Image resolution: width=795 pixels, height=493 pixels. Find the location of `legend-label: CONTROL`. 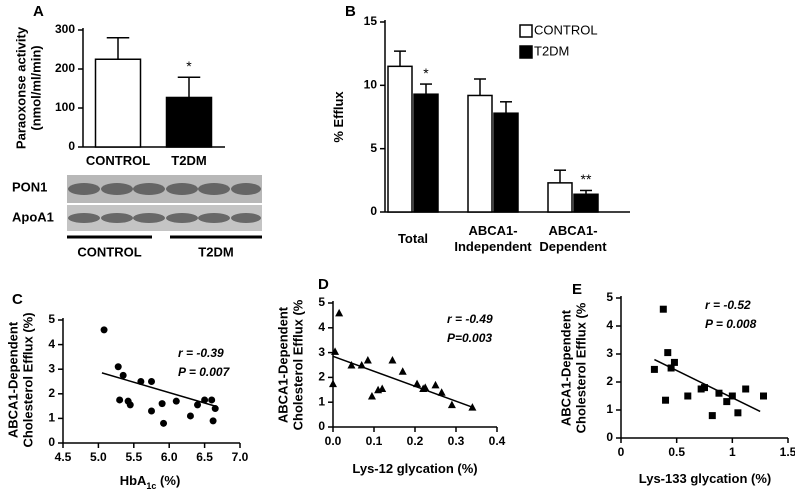

legend-label: CONTROL is located at coordinates (566, 29).